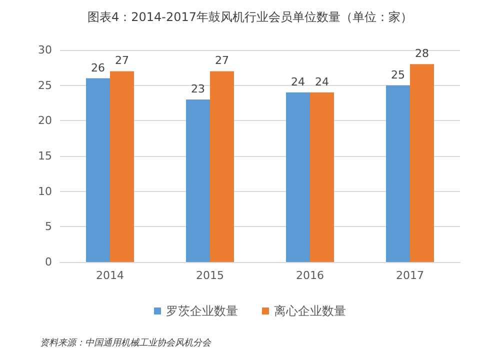  What do you see at coordinates (48, 262) in the screenshot?
I see `y-tick-label: 0` at bounding box center [48, 262].